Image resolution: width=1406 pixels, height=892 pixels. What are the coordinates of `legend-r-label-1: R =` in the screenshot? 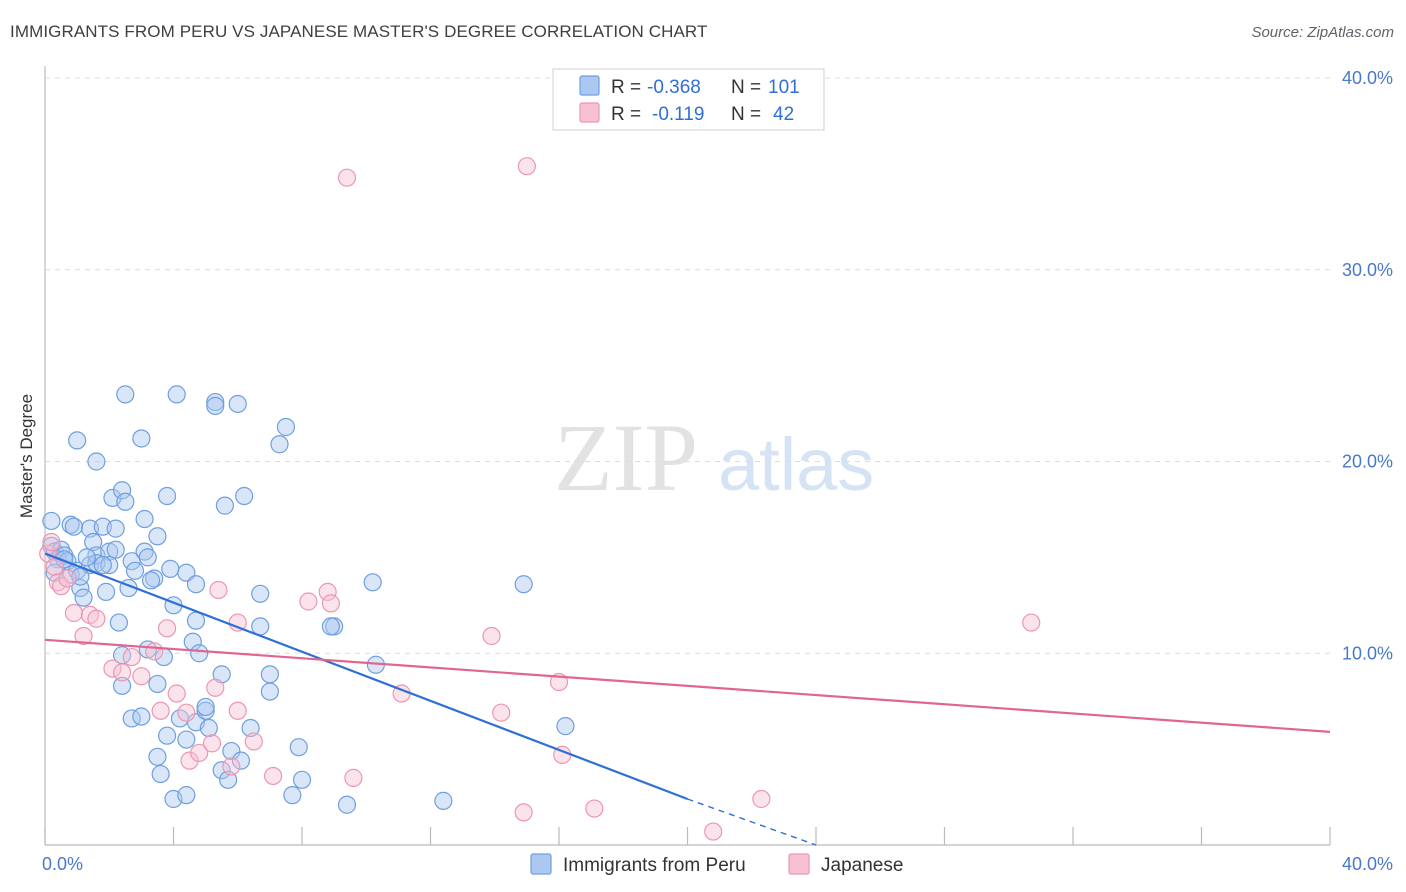 It's located at (626, 87).